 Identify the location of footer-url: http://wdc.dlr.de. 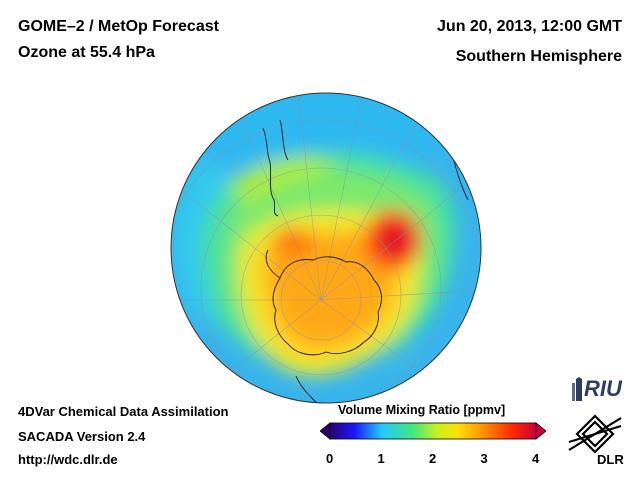
(68, 459).